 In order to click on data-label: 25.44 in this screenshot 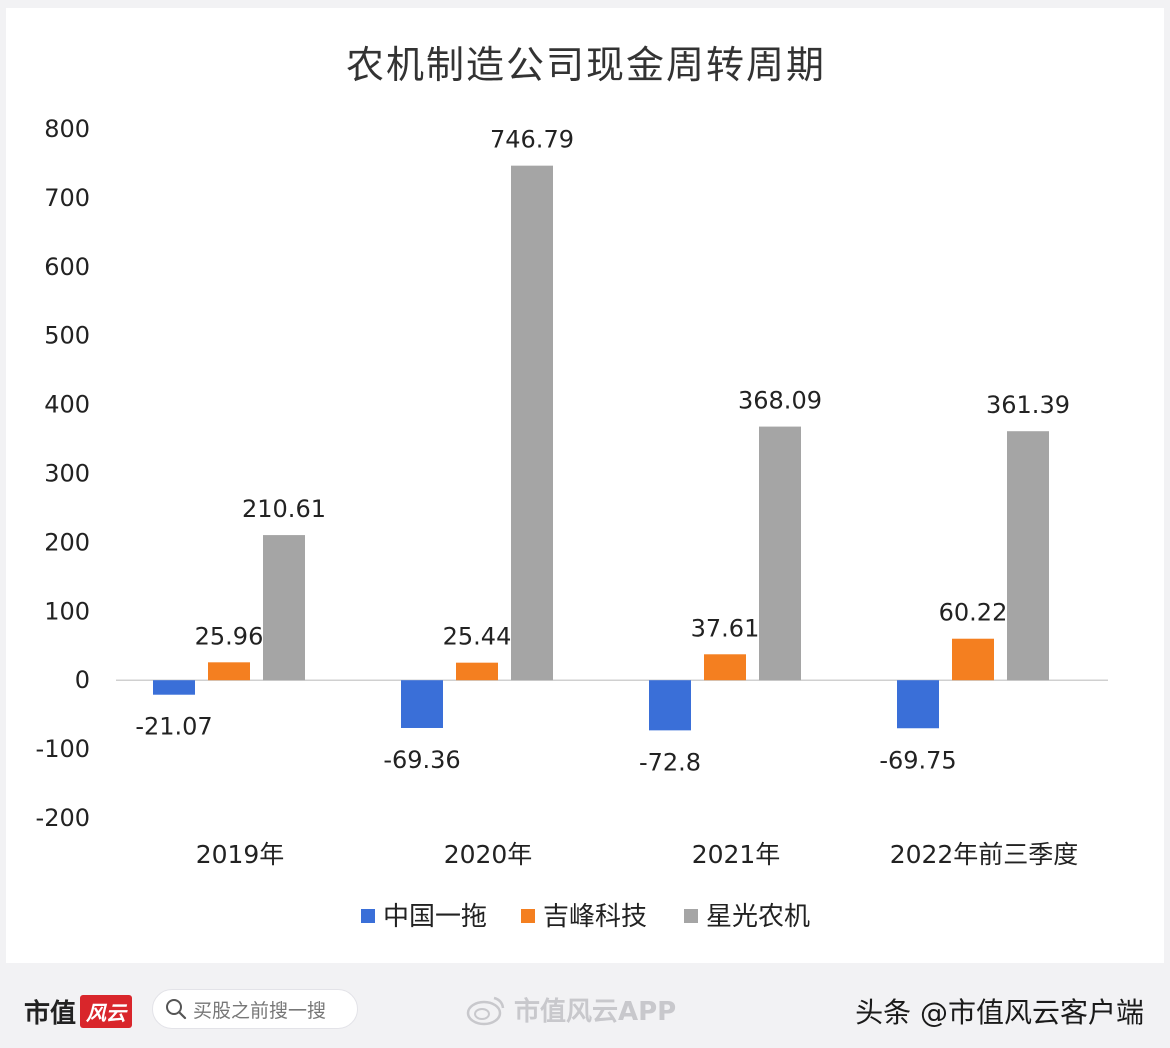, I will do `click(477, 637)`.